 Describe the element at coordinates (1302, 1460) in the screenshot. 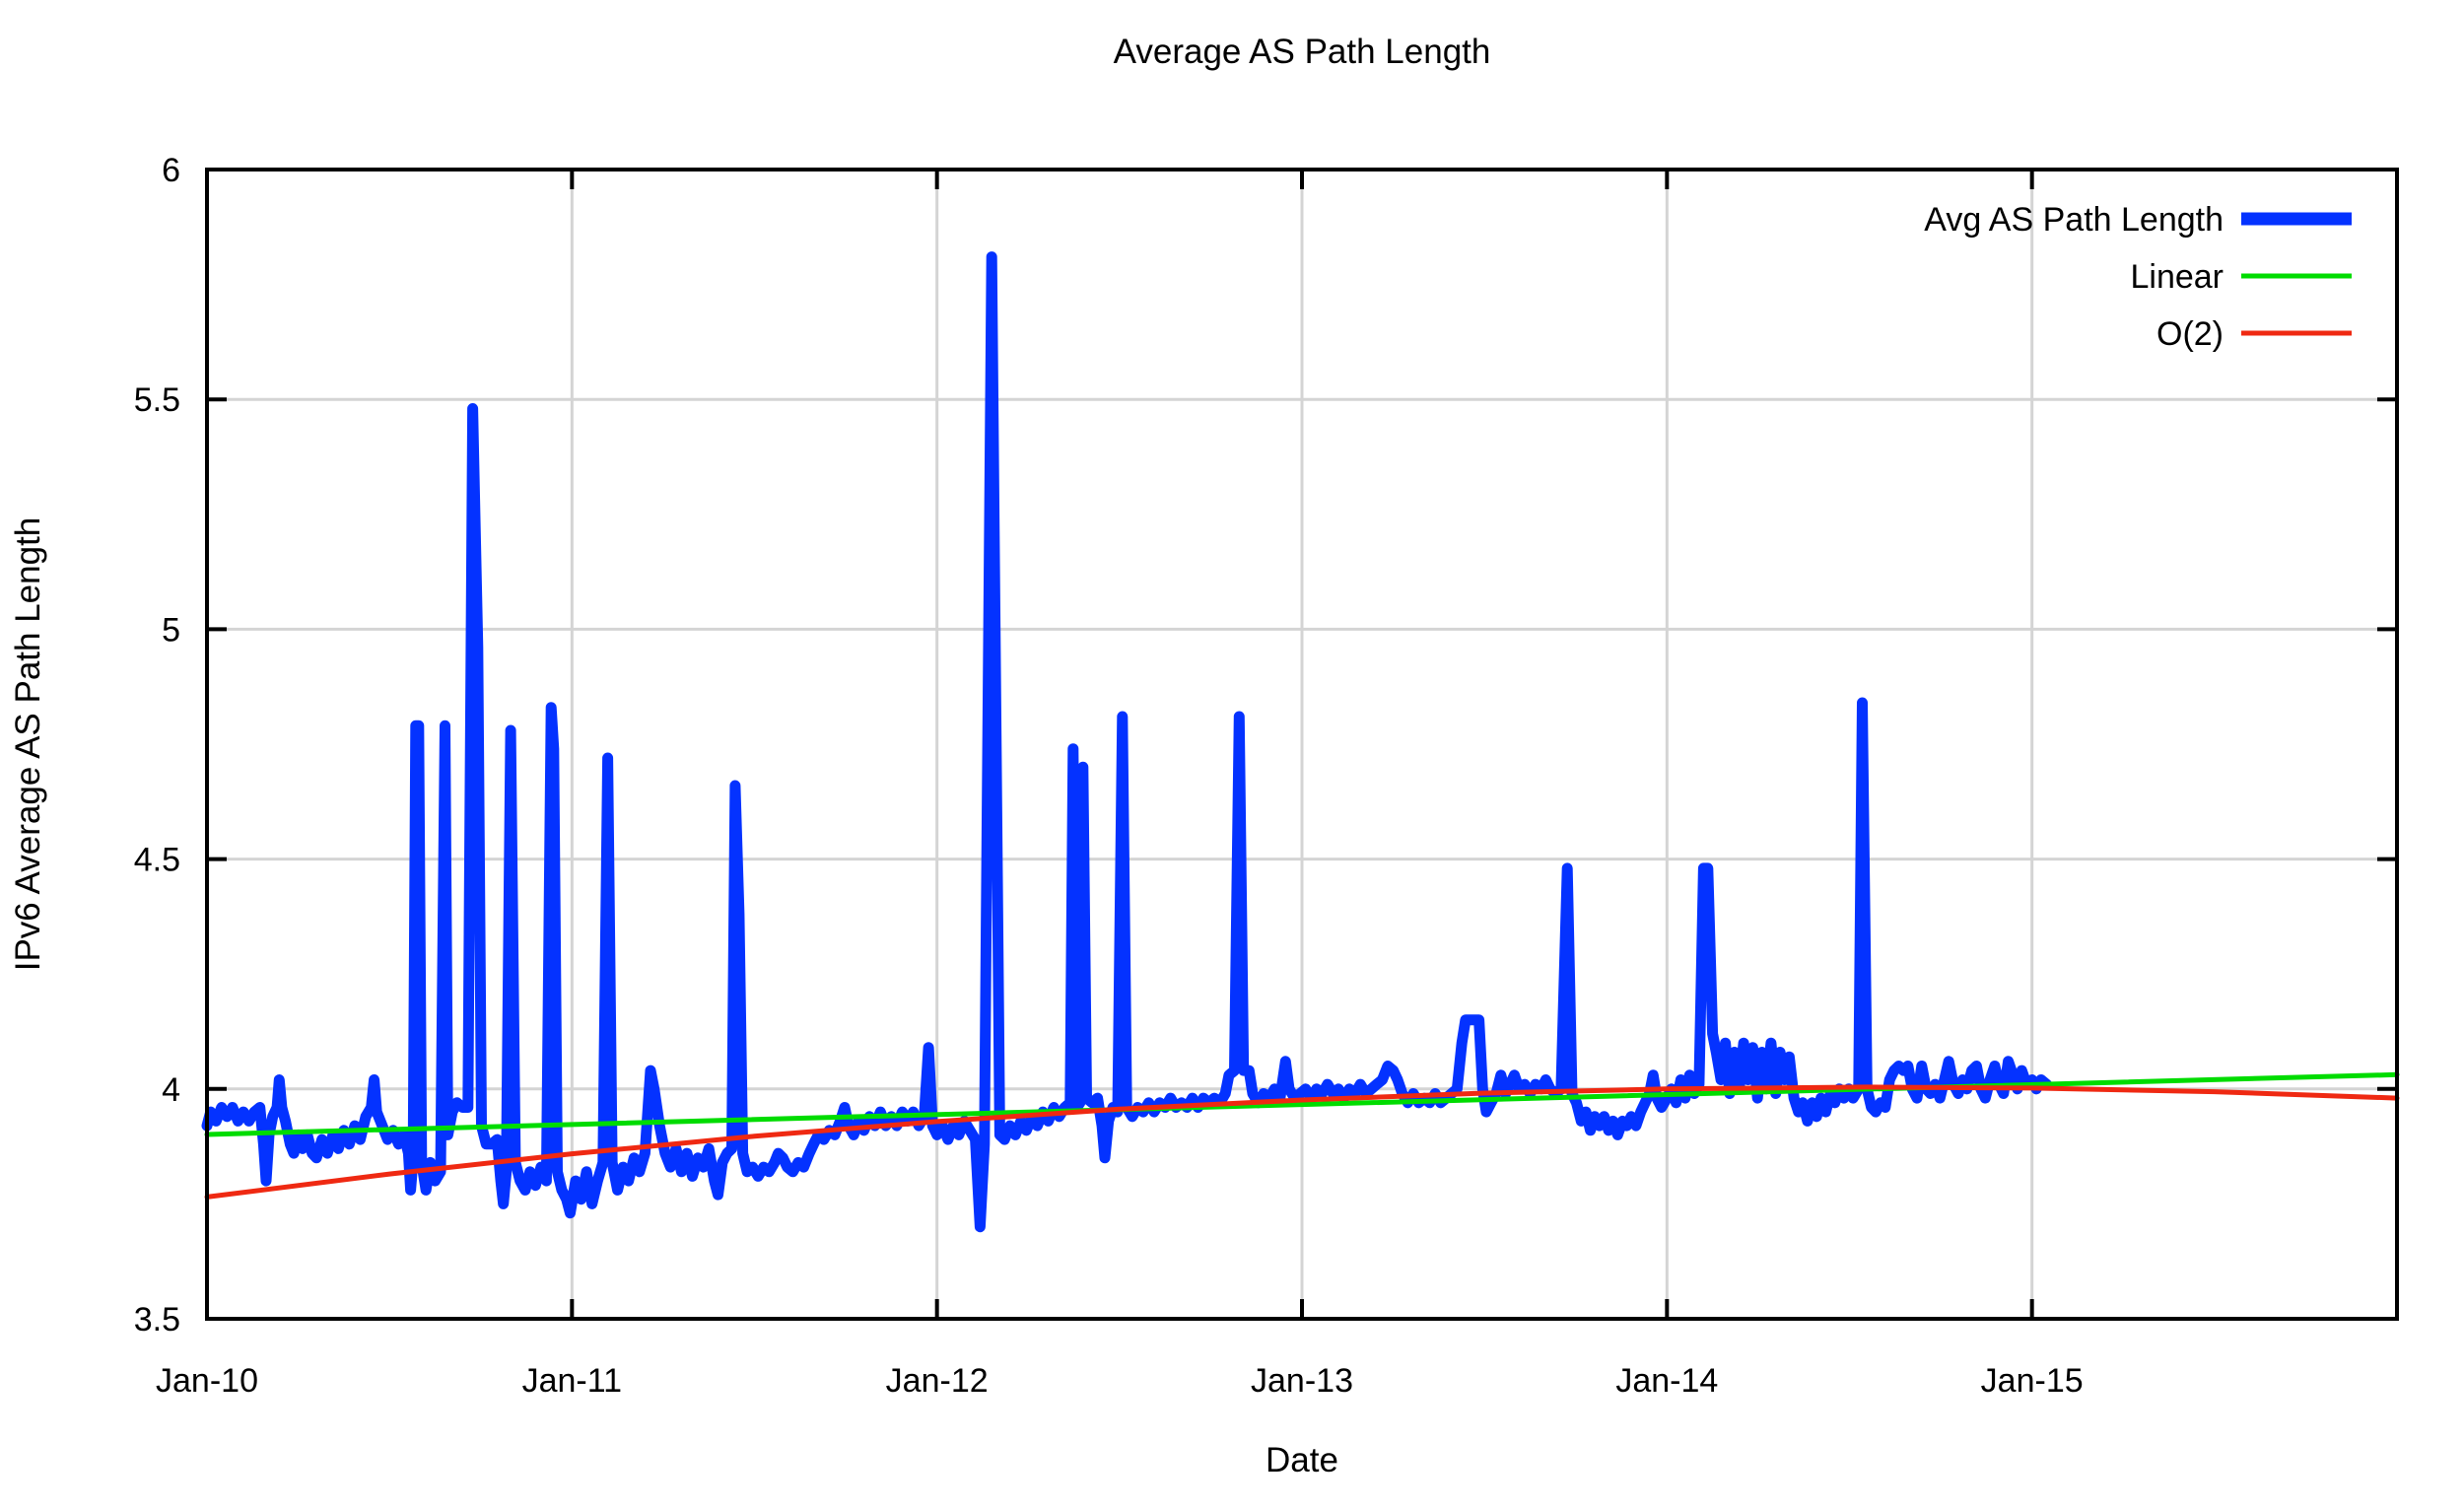

I see `x-axis-label: Date` at that location.